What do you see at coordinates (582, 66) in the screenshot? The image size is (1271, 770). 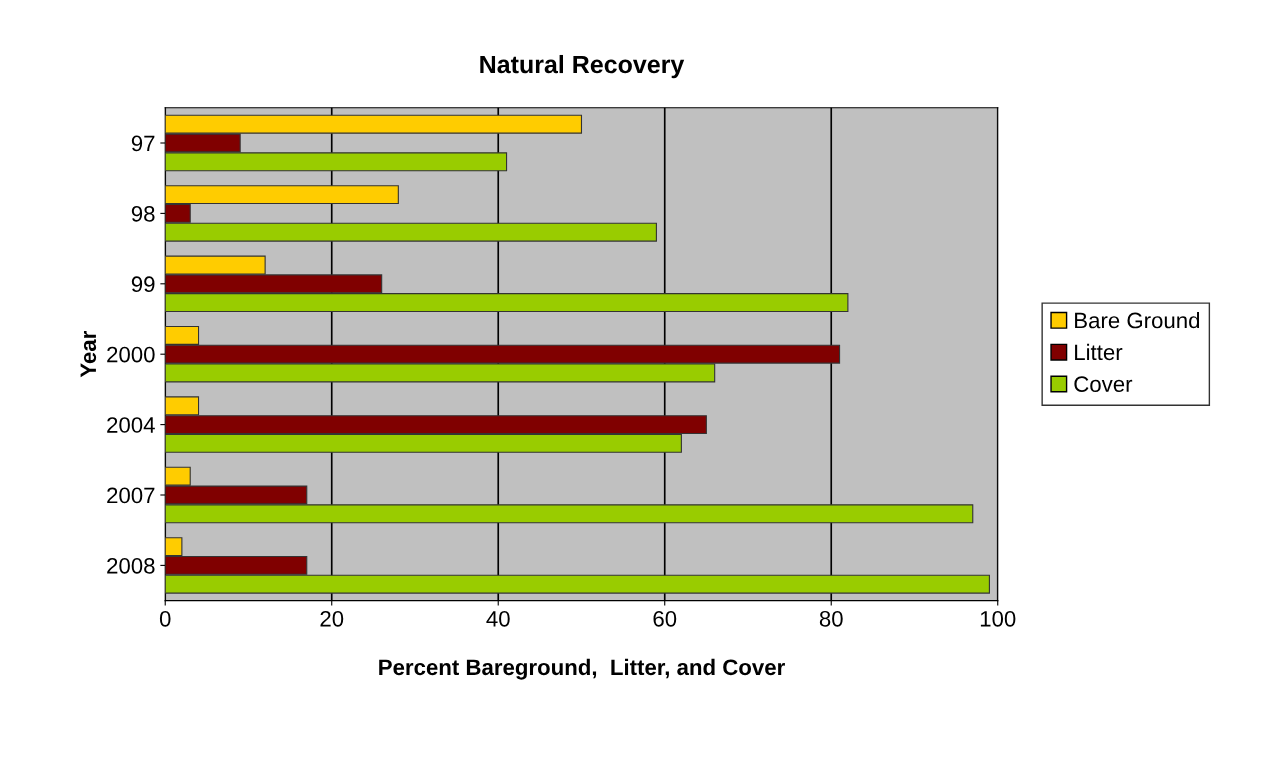 I see `chart-title: Natural Recovery` at bounding box center [582, 66].